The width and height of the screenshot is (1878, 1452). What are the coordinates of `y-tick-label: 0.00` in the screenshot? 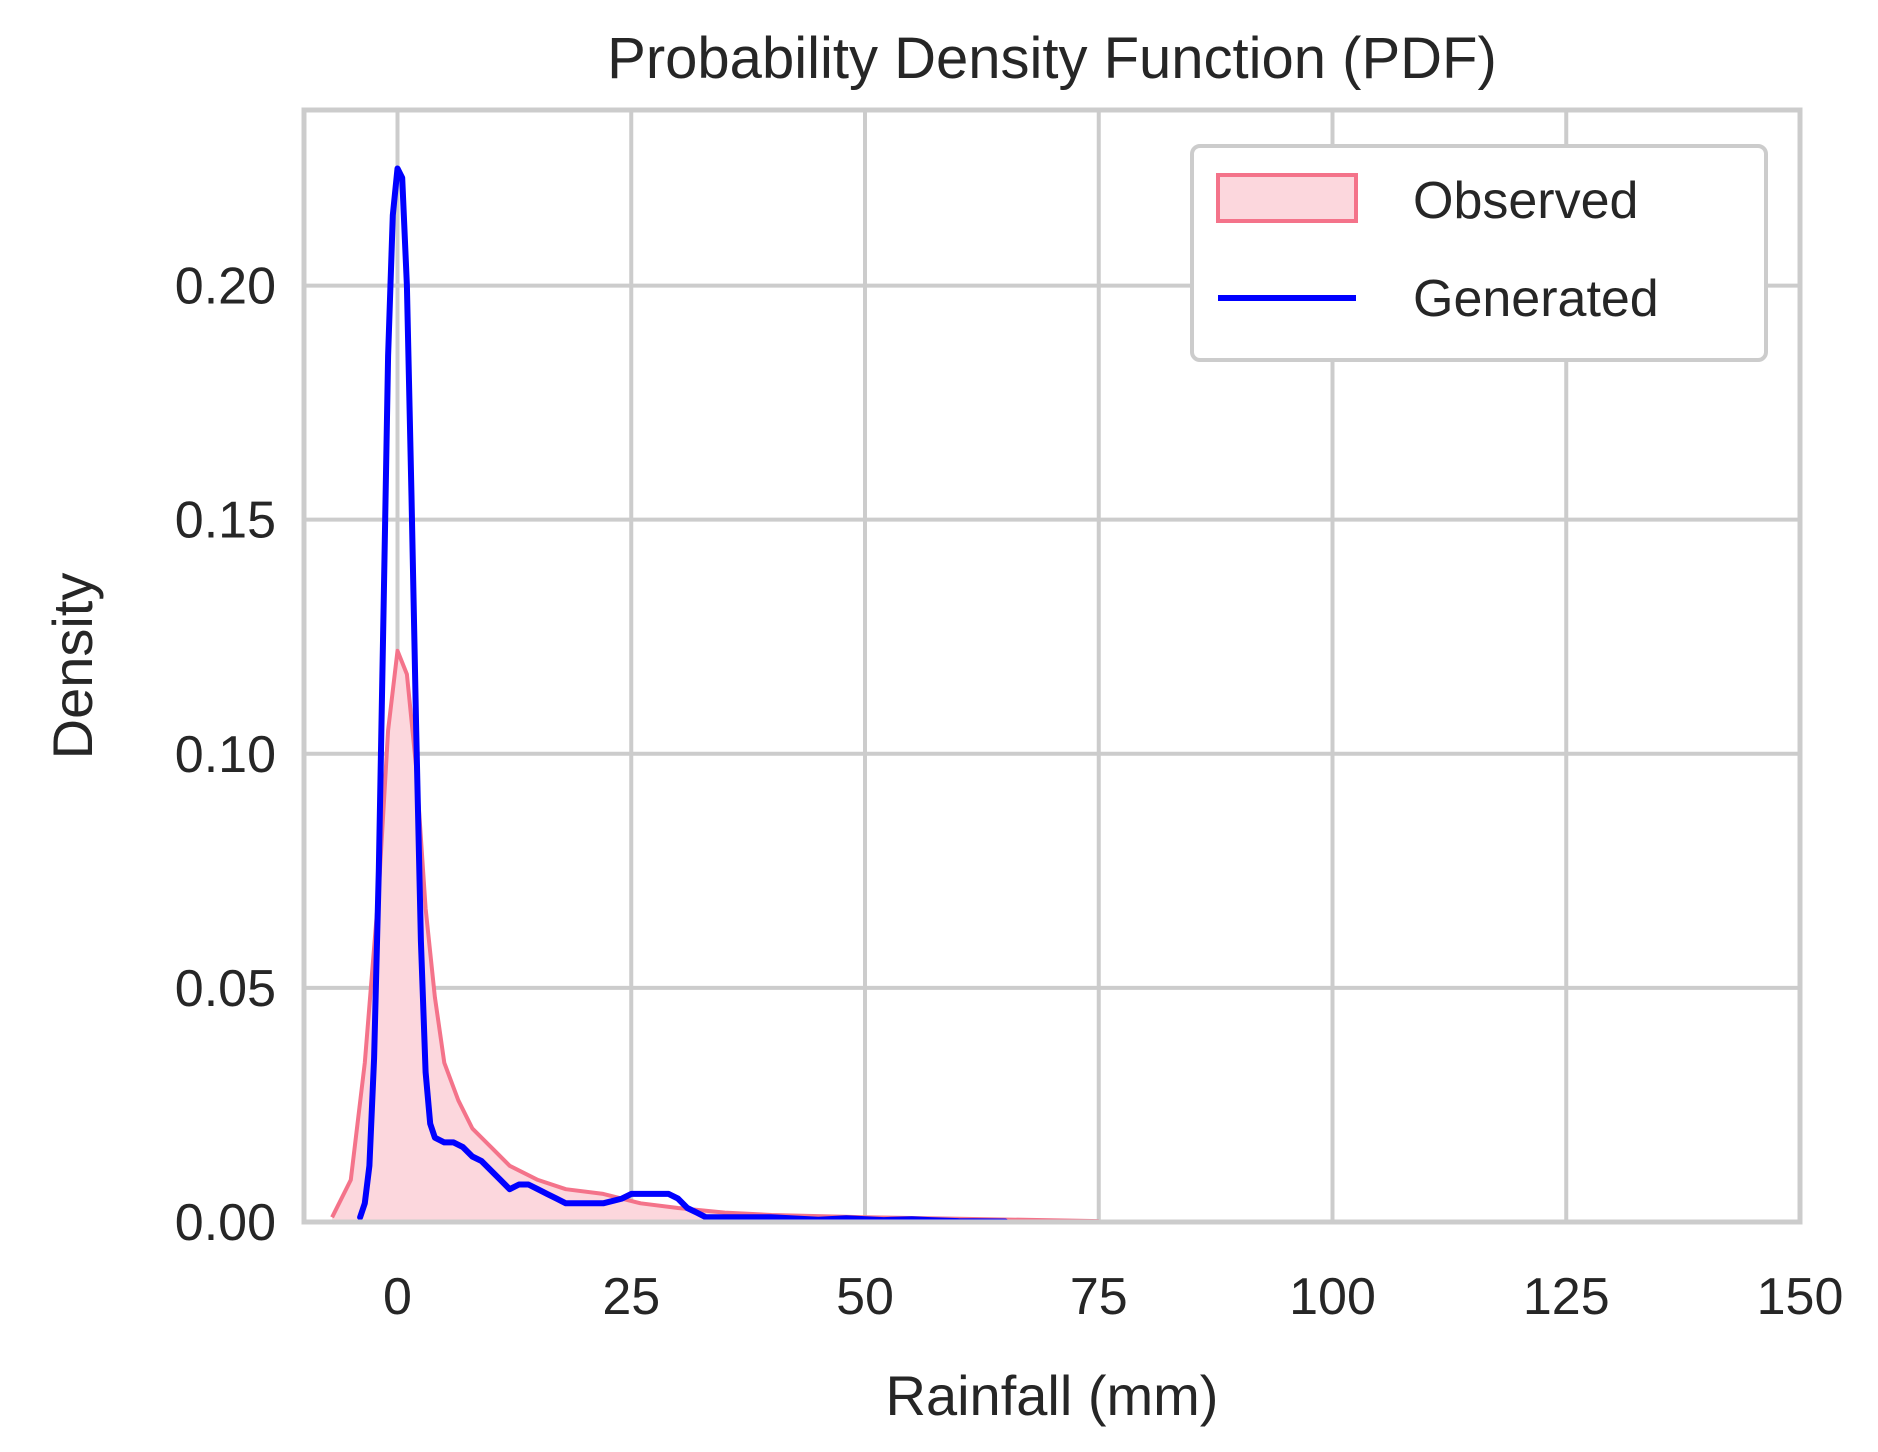 It's located at (225, 1223).